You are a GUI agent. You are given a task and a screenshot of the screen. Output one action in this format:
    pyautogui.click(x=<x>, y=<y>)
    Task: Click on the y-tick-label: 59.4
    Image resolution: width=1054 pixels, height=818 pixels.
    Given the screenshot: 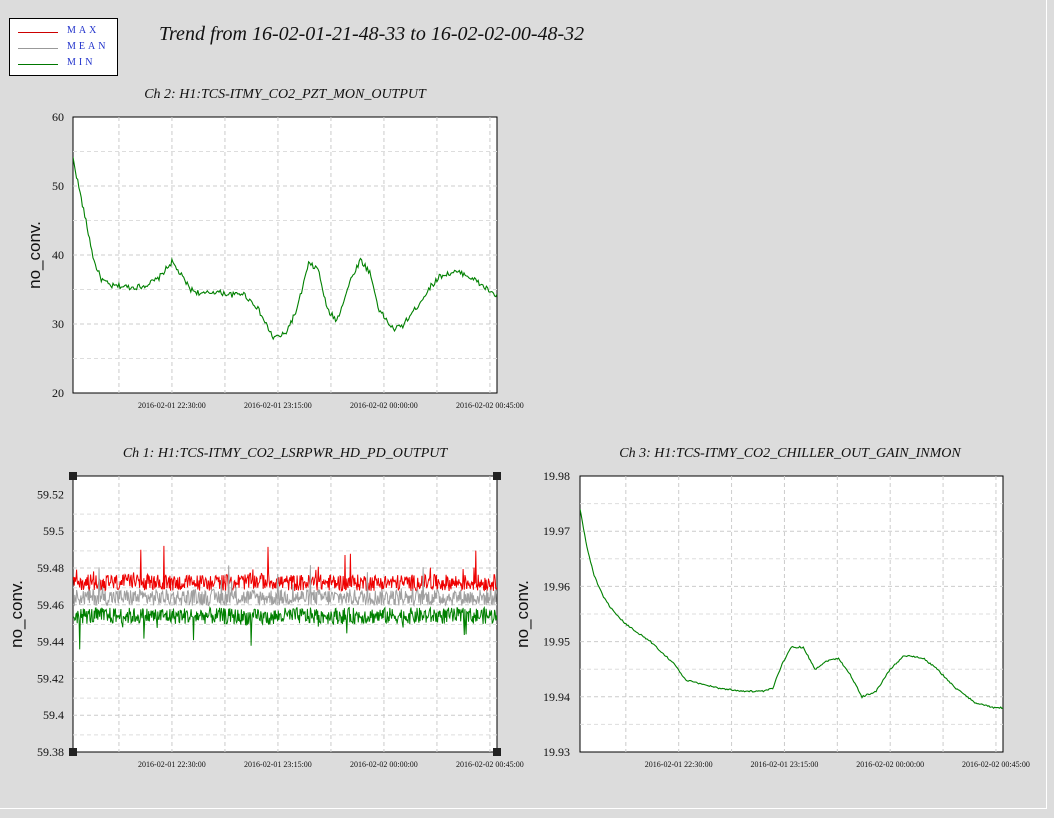 What is the action you would take?
    pyautogui.click(x=53, y=715)
    